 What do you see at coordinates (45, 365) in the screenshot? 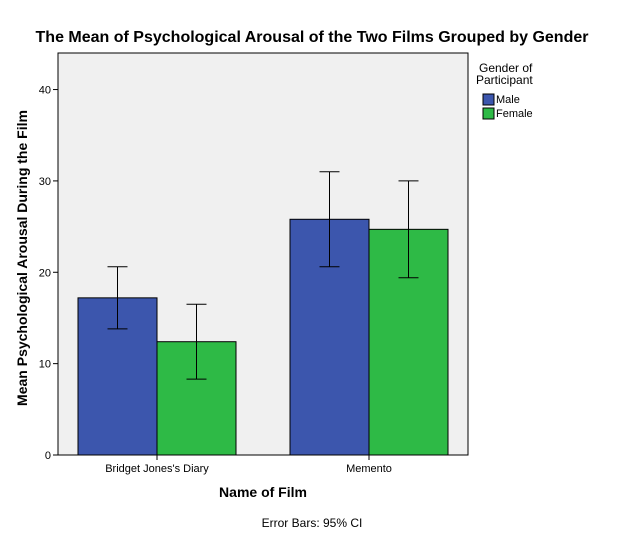
I see `y-tick-label: 10` at bounding box center [45, 365].